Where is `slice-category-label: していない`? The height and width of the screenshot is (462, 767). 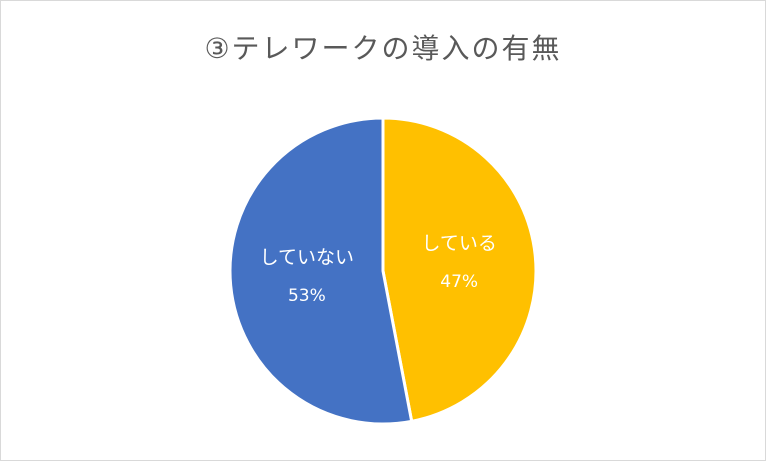 slice-category-label: していない is located at coordinates (307, 258).